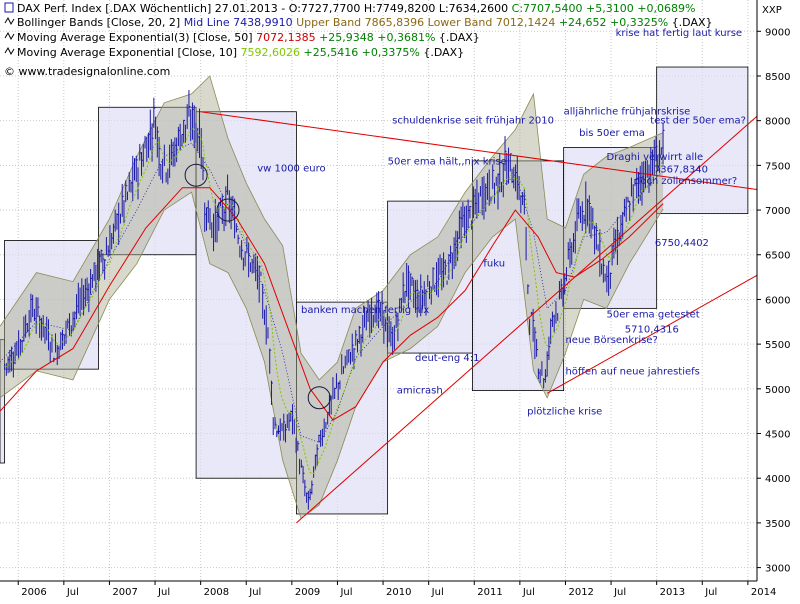  Describe the element at coordinates (777, 569) in the screenshot. I see `y-tick-label: 3000` at that location.